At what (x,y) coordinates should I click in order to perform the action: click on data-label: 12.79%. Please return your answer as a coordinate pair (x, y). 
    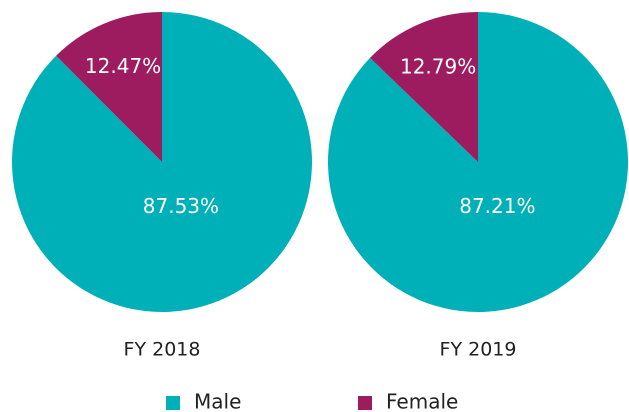
    Looking at the image, I should click on (438, 67).